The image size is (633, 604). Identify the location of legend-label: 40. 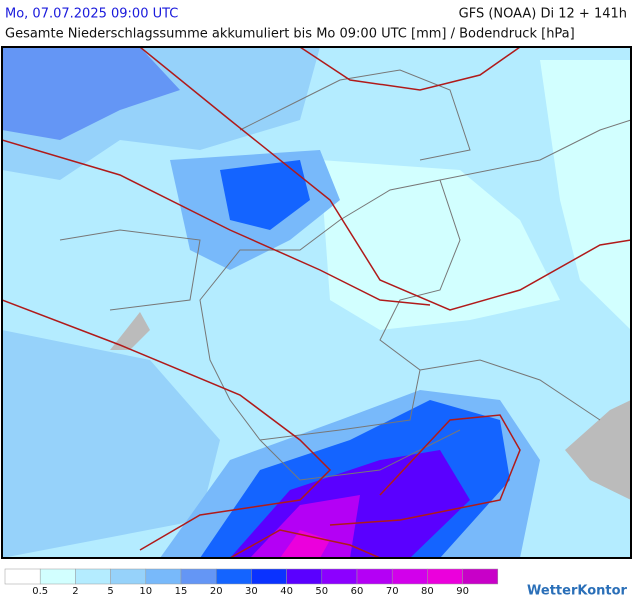
(286, 591).